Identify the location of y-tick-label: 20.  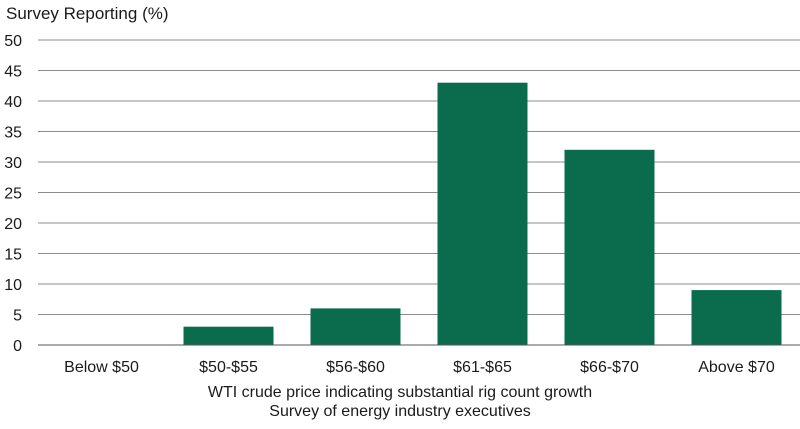
(13, 224).